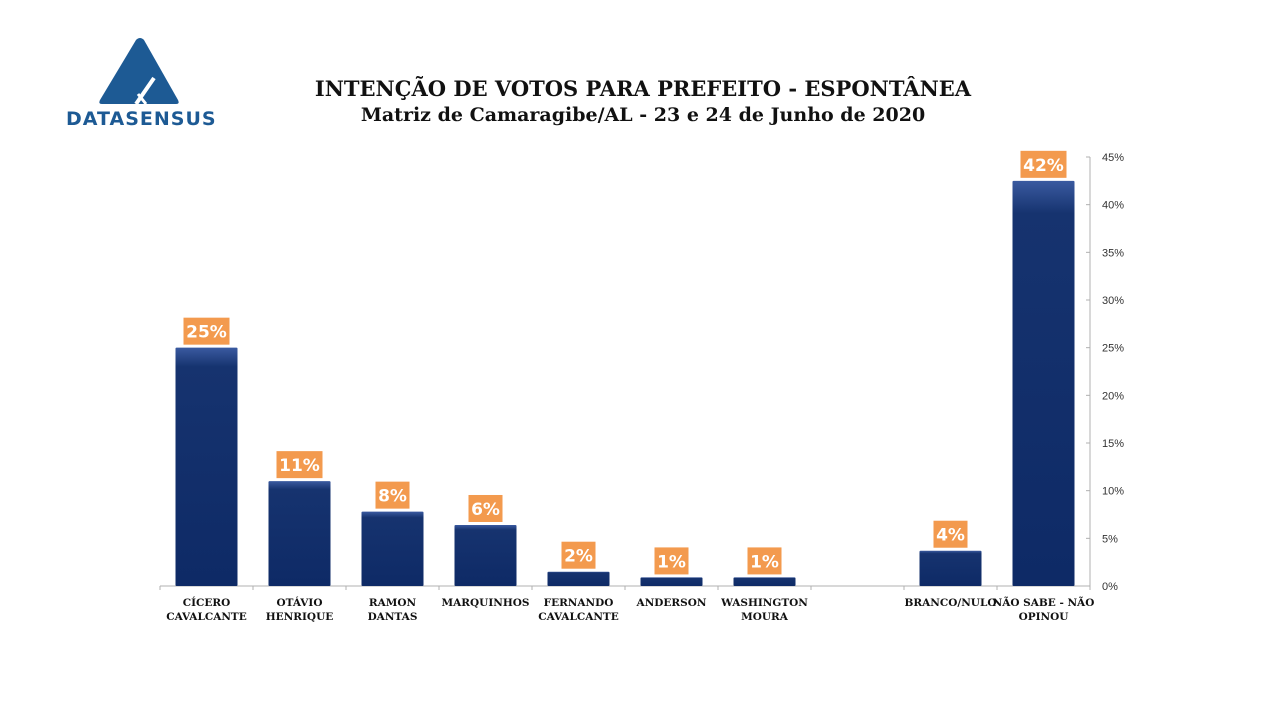 The width and height of the screenshot is (1280, 720). I want to click on data-label: 11%, so click(299, 466).